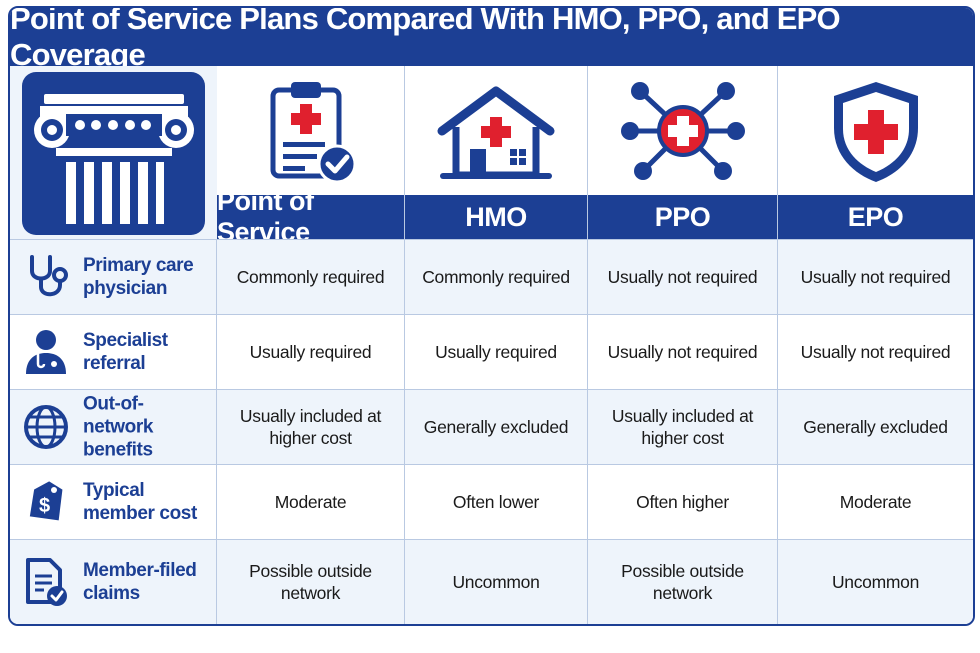 This screenshot has width=980, height=653. Describe the element at coordinates (125, 352) in the screenshot. I see `feature-label: Specialist referral` at that location.